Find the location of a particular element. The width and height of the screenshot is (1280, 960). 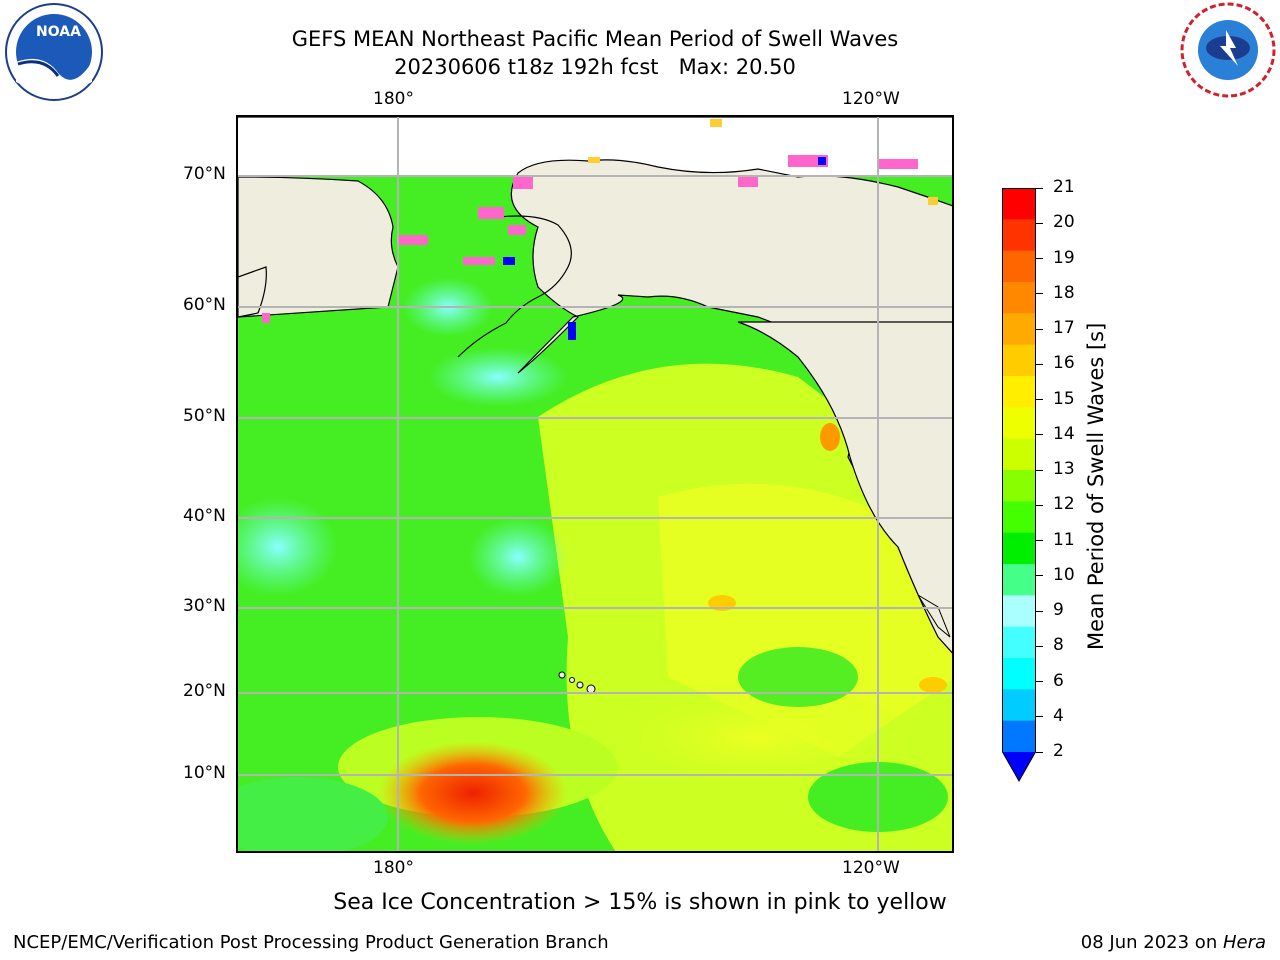

lon-label-top-120w: 120°W is located at coordinates (871, 99).